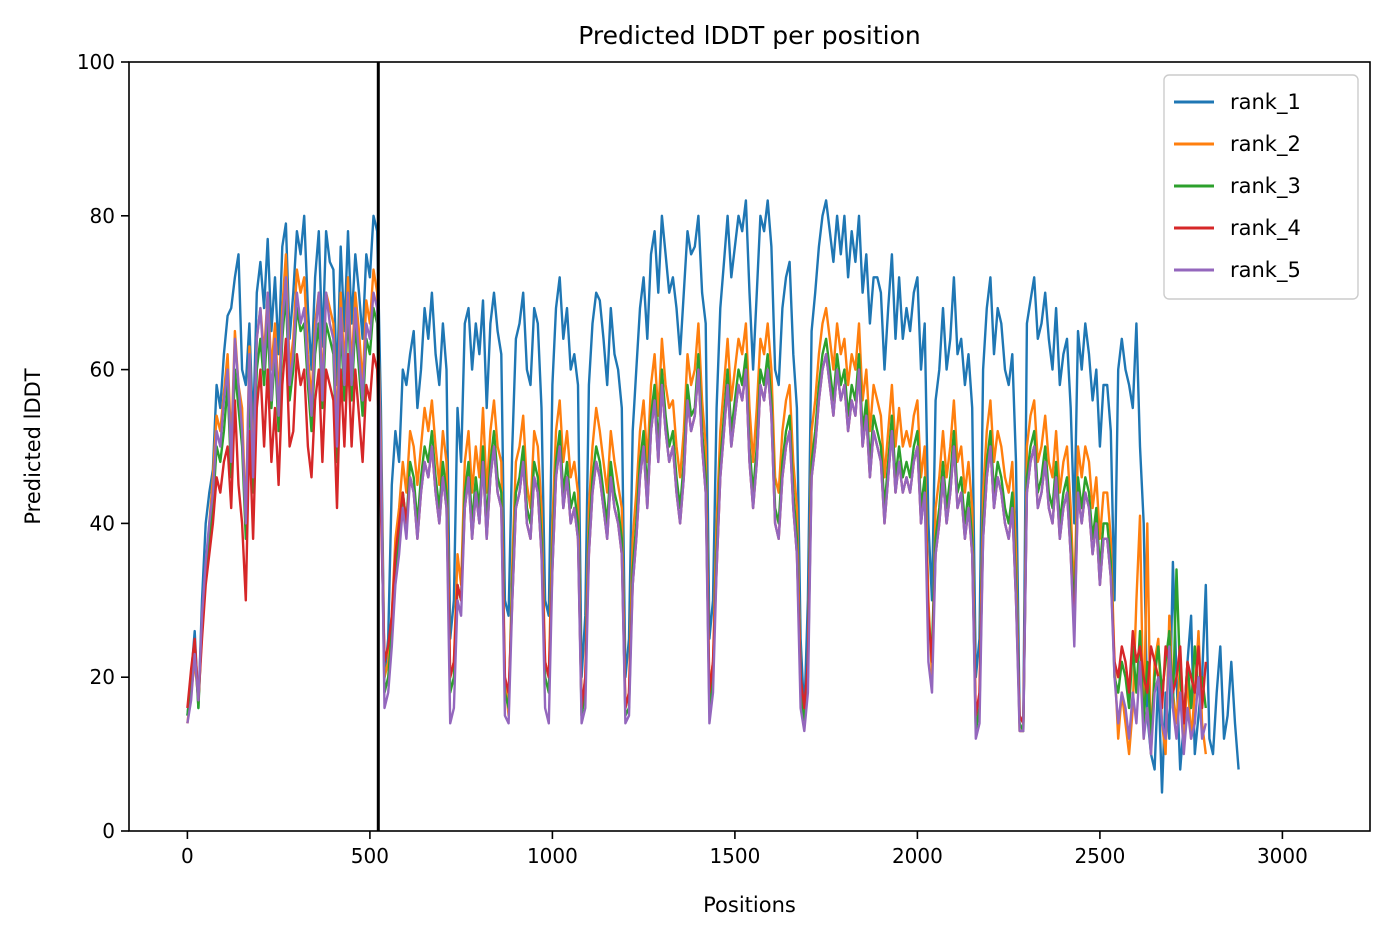  Describe the element at coordinates (552, 856) in the screenshot. I see `x-tick-label: 1000` at that location.